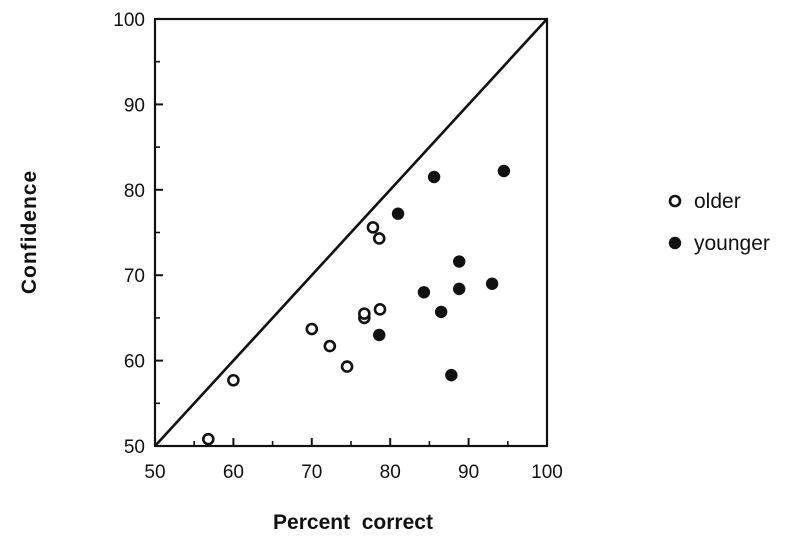  What do you see at coordinates (468, 472) in the screenshot?
I see `x-tick-label: 90` at bounding box center [468, 472].